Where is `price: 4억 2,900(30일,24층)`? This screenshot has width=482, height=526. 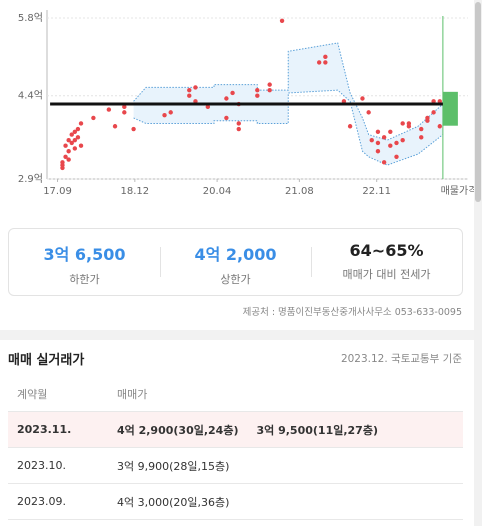 price: 4억 2,900(30일,24층) is located at coordinates (178, 430).